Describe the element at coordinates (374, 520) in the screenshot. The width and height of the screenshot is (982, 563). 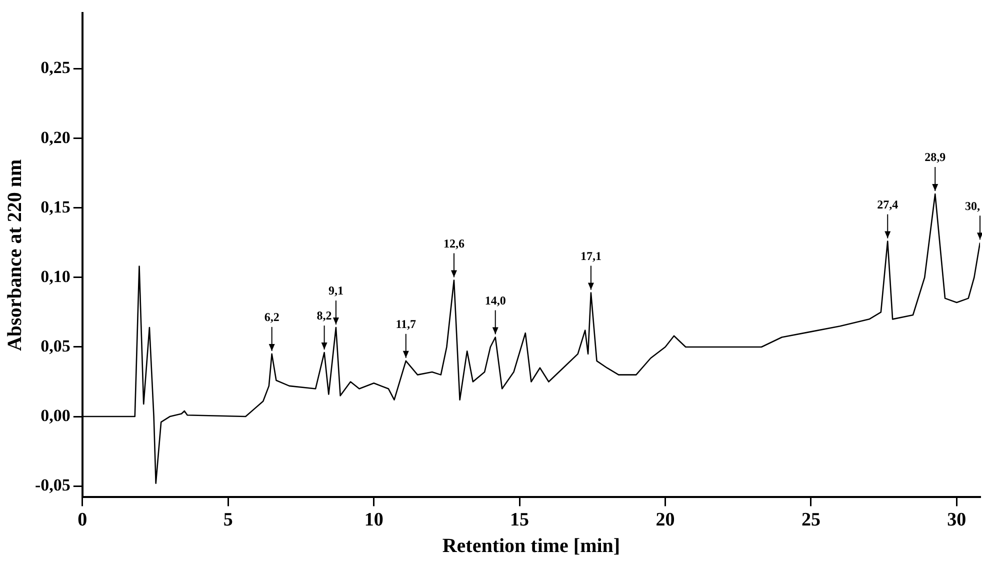
I see `x-tick-label: 10` at that location.